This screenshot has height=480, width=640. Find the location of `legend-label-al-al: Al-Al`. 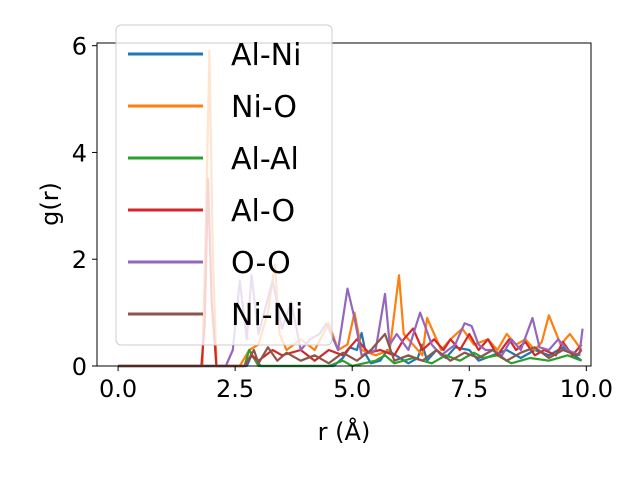

legend-label-al-al: Al-Al is located at coordinates (265, 159).